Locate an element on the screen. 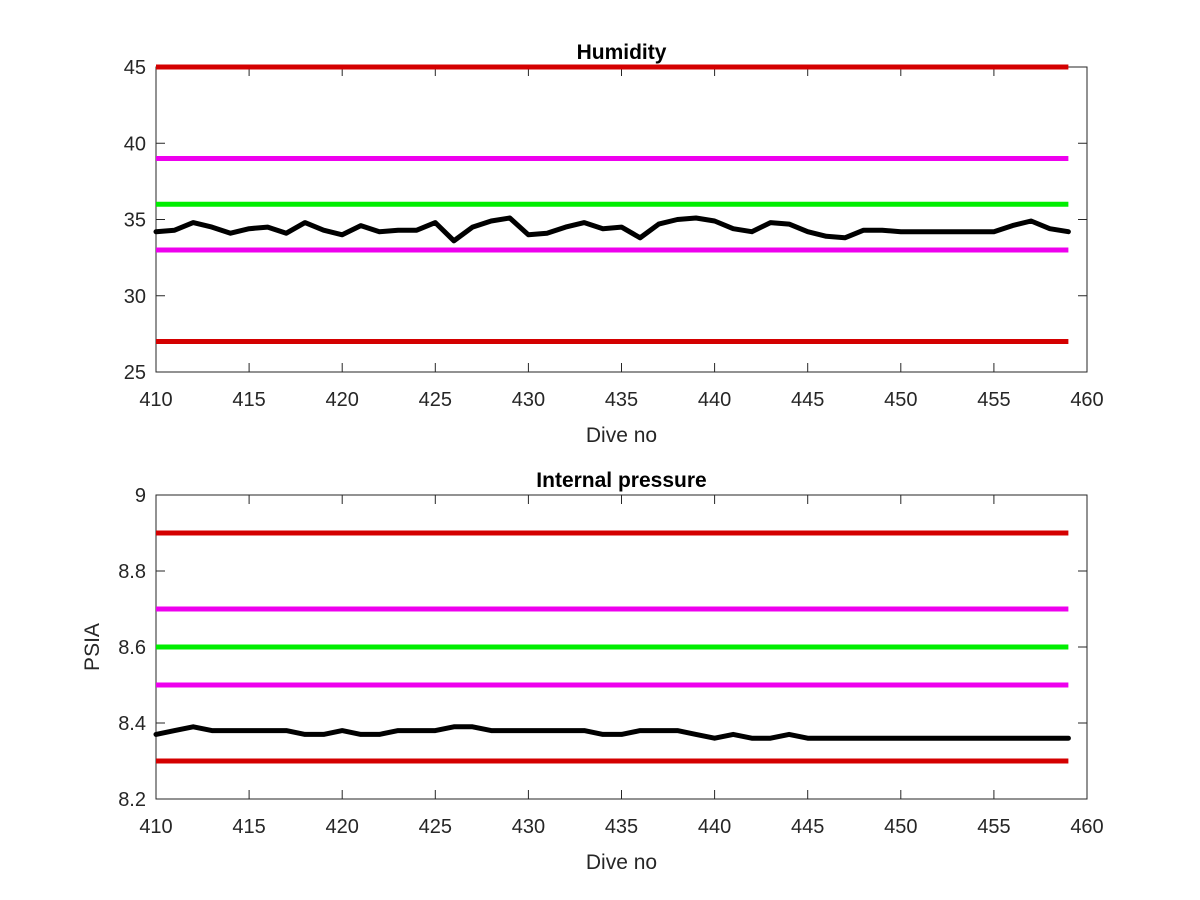 The width and height of the screenshot is (1200, 900). pressure-x-tick-label: 440 is located at coordinates (714, 827).